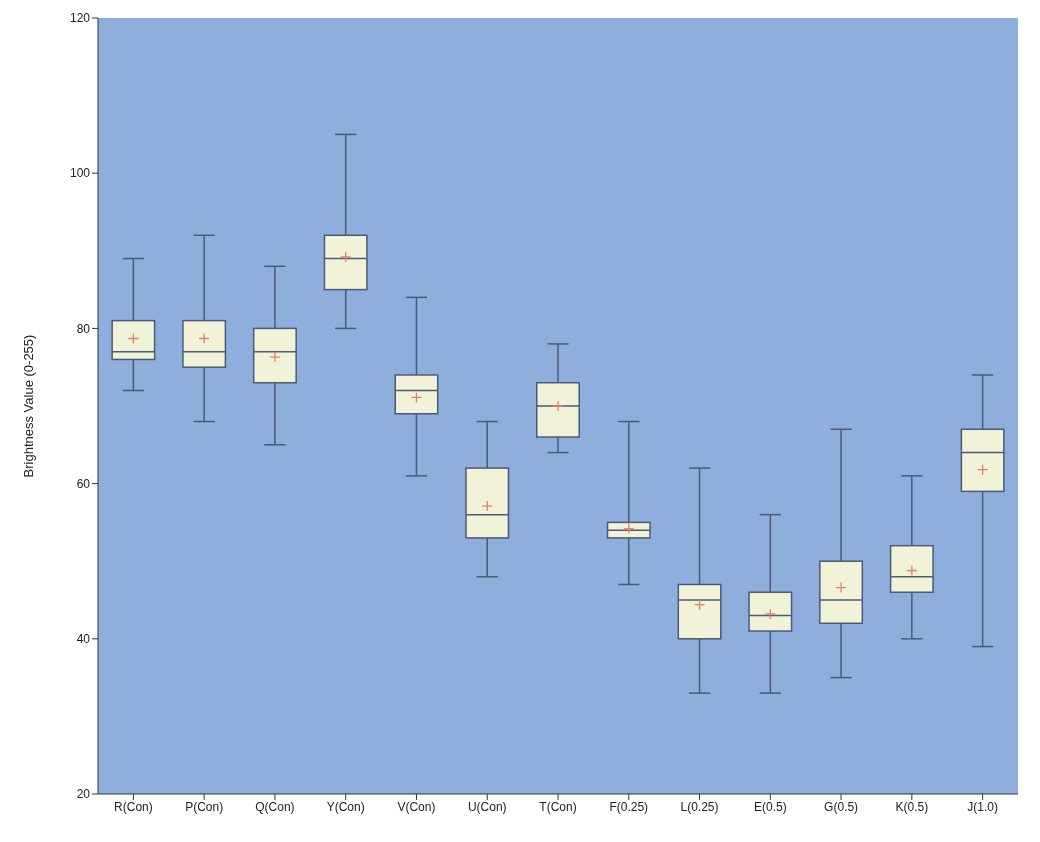  What do you see at coordinates (558, 806) in the screenshot?
I see `x-tick-label: T(Con)` at bounding box center [558, 806].